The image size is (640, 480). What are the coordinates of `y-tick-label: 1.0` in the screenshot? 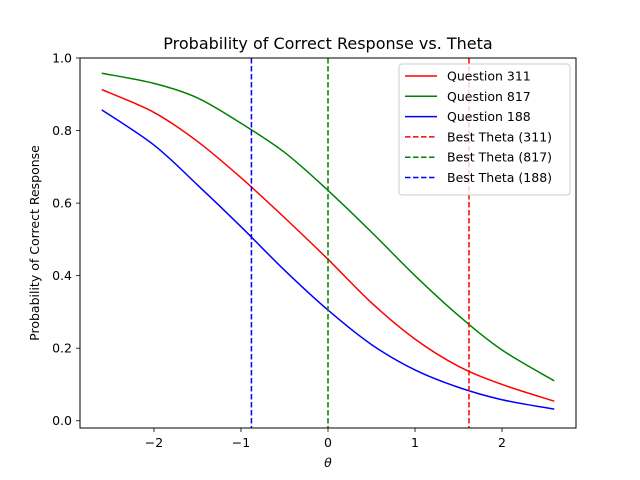 It's located at (62, 58).